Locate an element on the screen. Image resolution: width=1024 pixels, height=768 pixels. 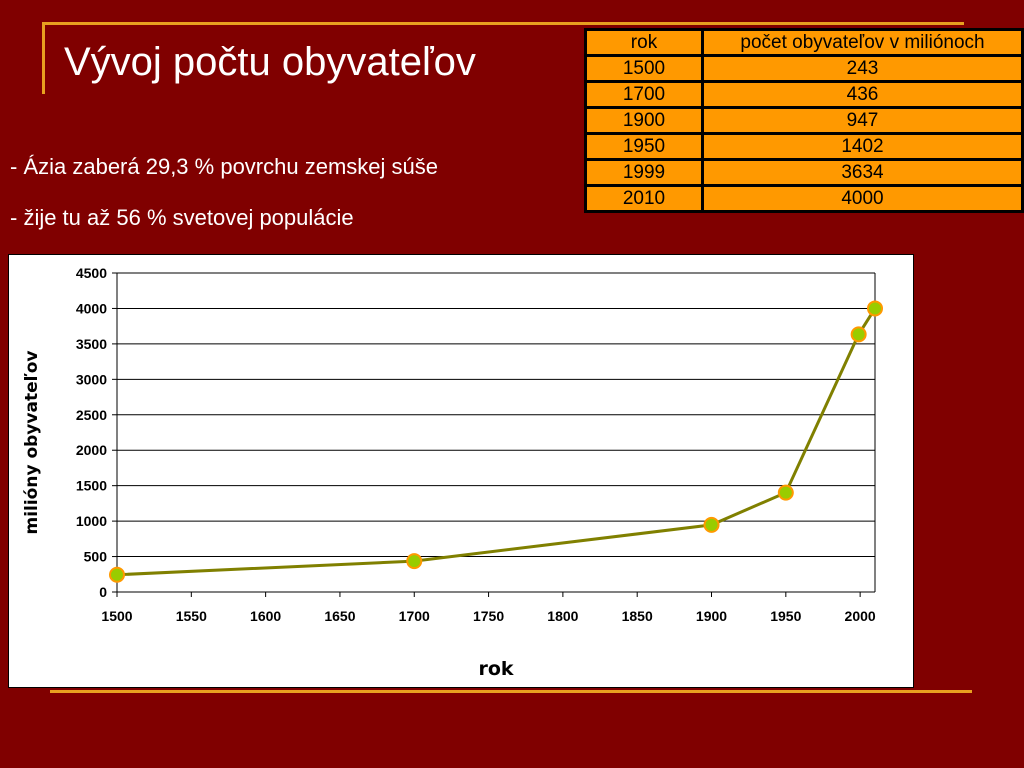
y-tick-label: 4000 is located at coordinates (91, 308).